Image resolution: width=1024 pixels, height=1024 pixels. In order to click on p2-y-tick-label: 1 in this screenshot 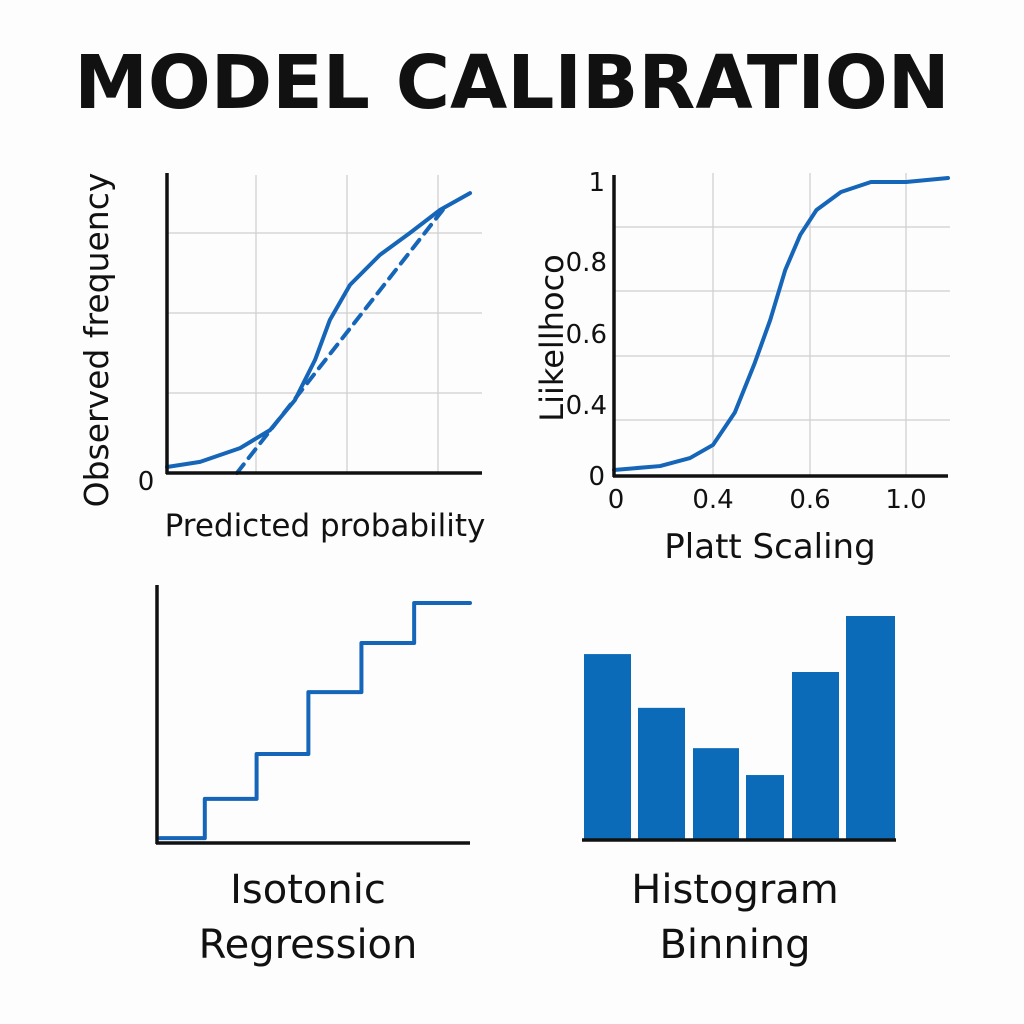, I will do `click(596, 183)`.